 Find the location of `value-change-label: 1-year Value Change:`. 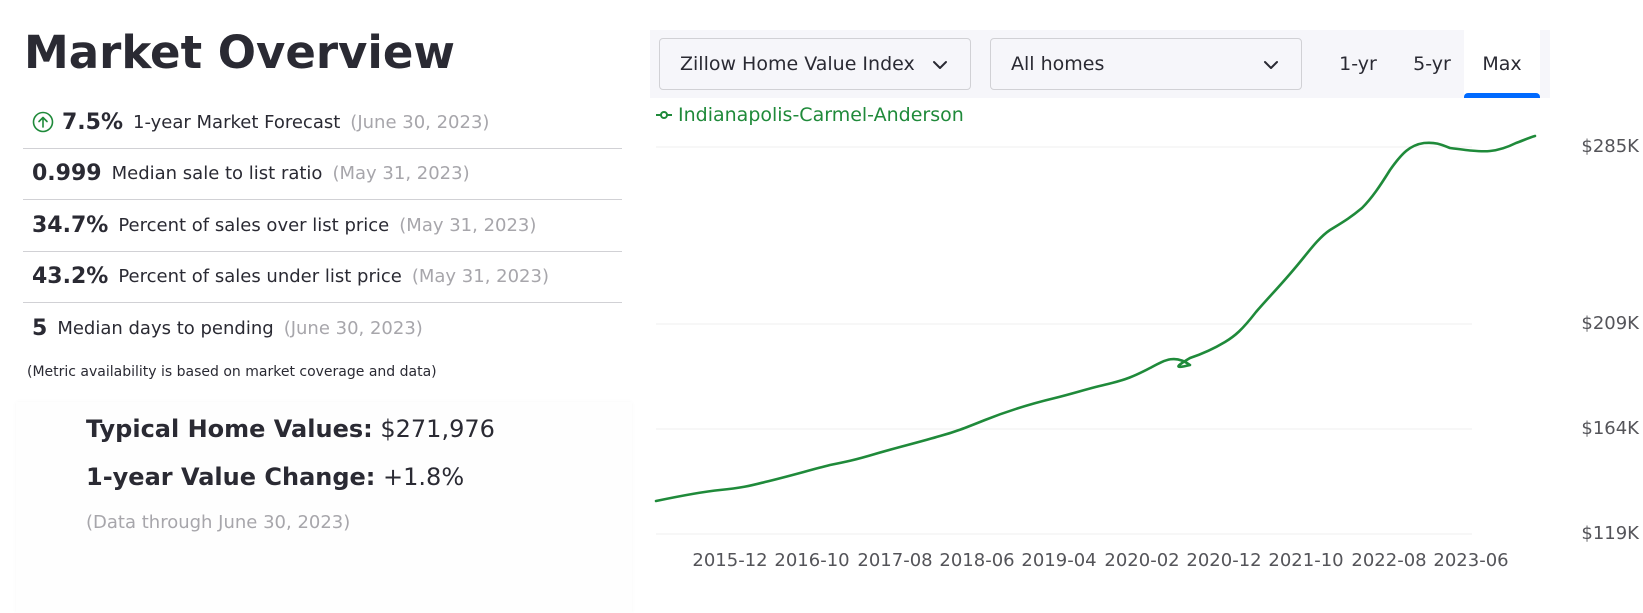

value-change-label: 1-year Value Change: is located at coordinates (231, 477).